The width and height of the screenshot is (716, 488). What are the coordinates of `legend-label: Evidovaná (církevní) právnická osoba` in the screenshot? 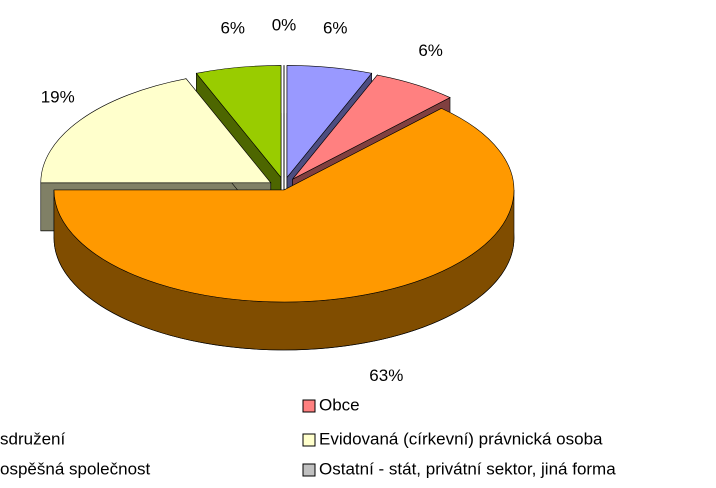 It's located at (461, 438).